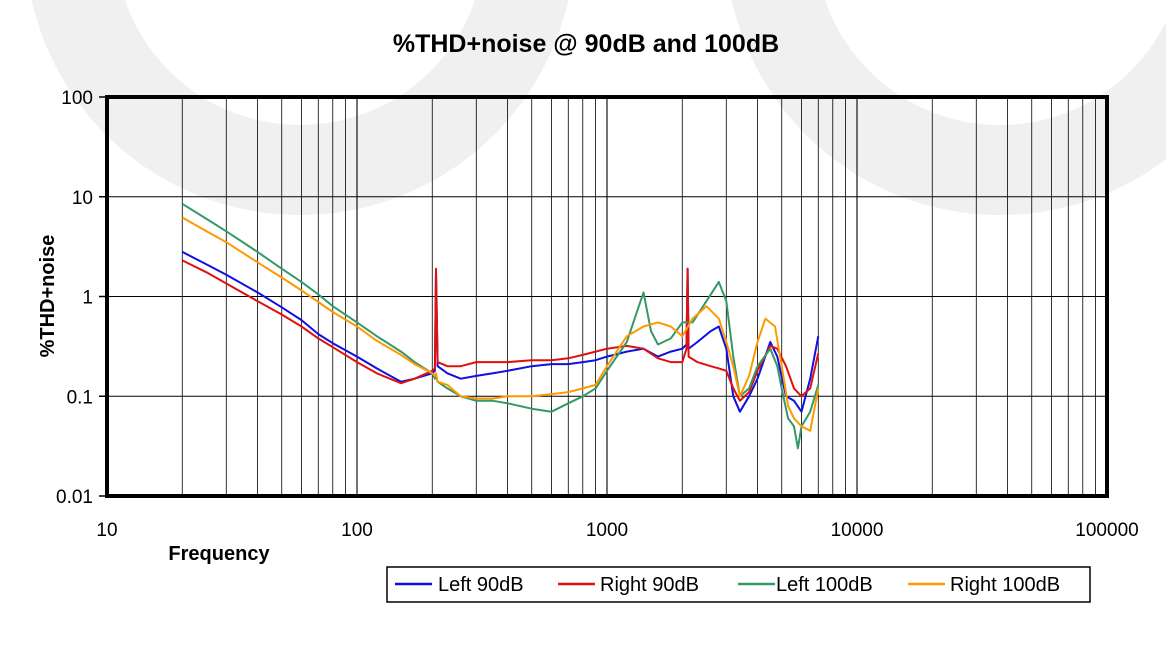 The image size is (1166, 647). What do you see at coordinates (87, 298) in the screenshot?
I see `y-tick-label: 1` at bounding box center [87, 298].